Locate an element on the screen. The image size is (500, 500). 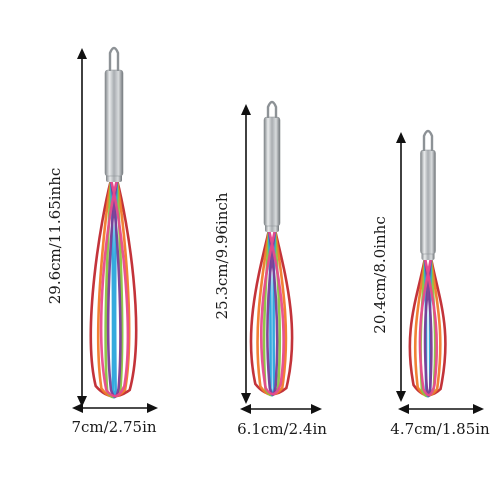
height-arrow-small is located at coordinates (401, 267).